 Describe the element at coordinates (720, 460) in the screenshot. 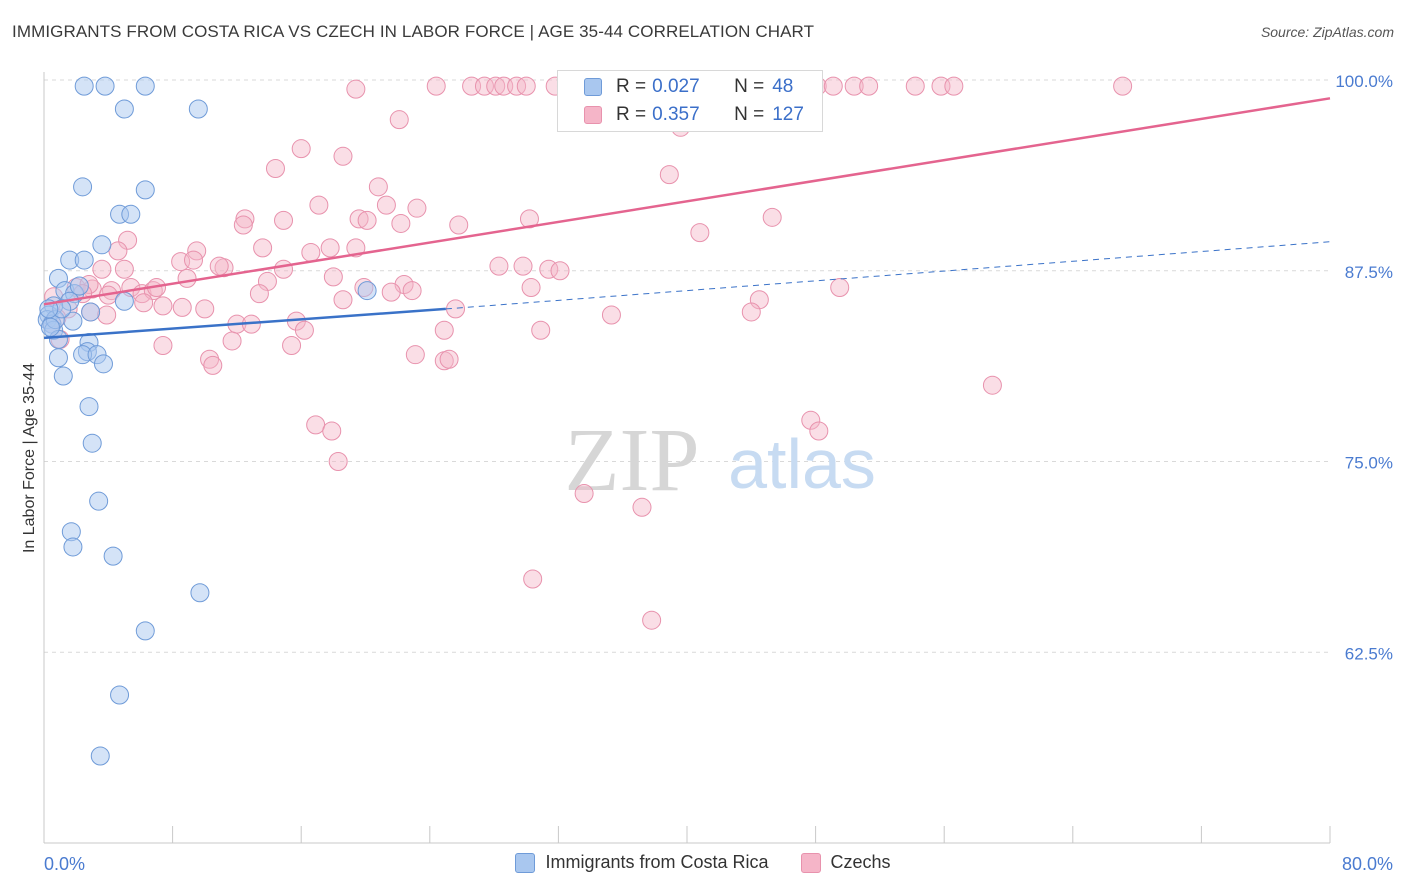

I see `watermark: ZIP atlas` at that location.